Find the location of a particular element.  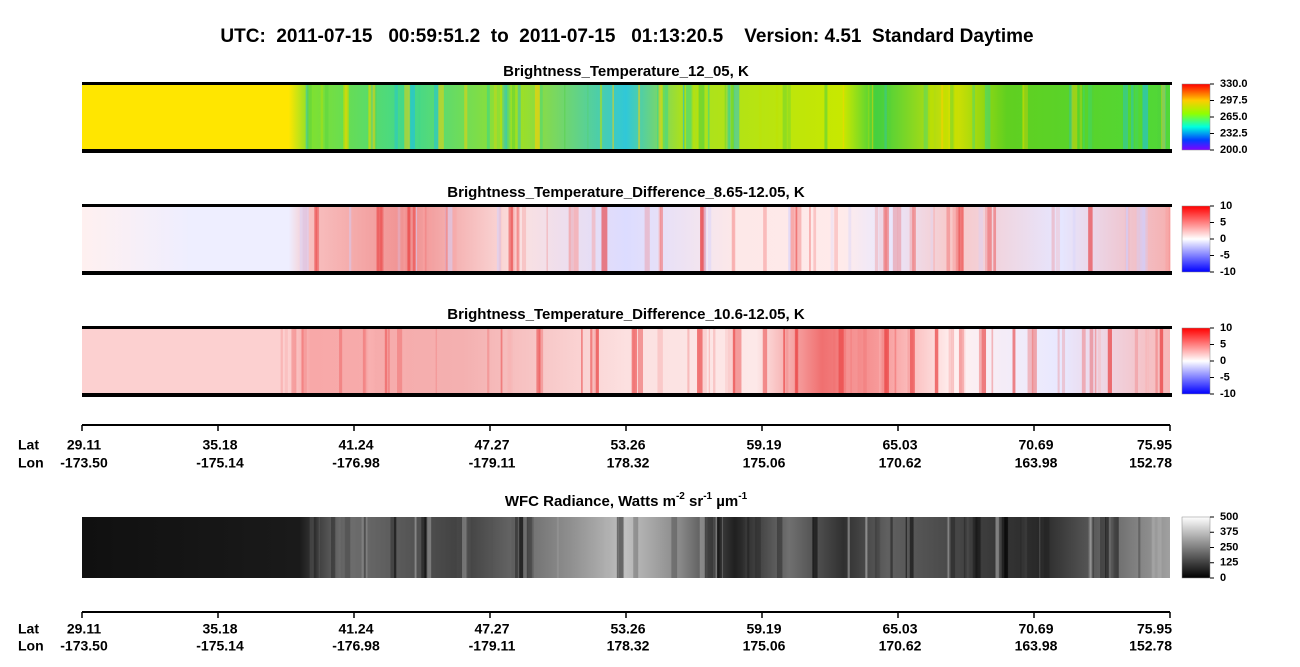

colorbar-label: 200.0 is located at coordinates (1234, 150).